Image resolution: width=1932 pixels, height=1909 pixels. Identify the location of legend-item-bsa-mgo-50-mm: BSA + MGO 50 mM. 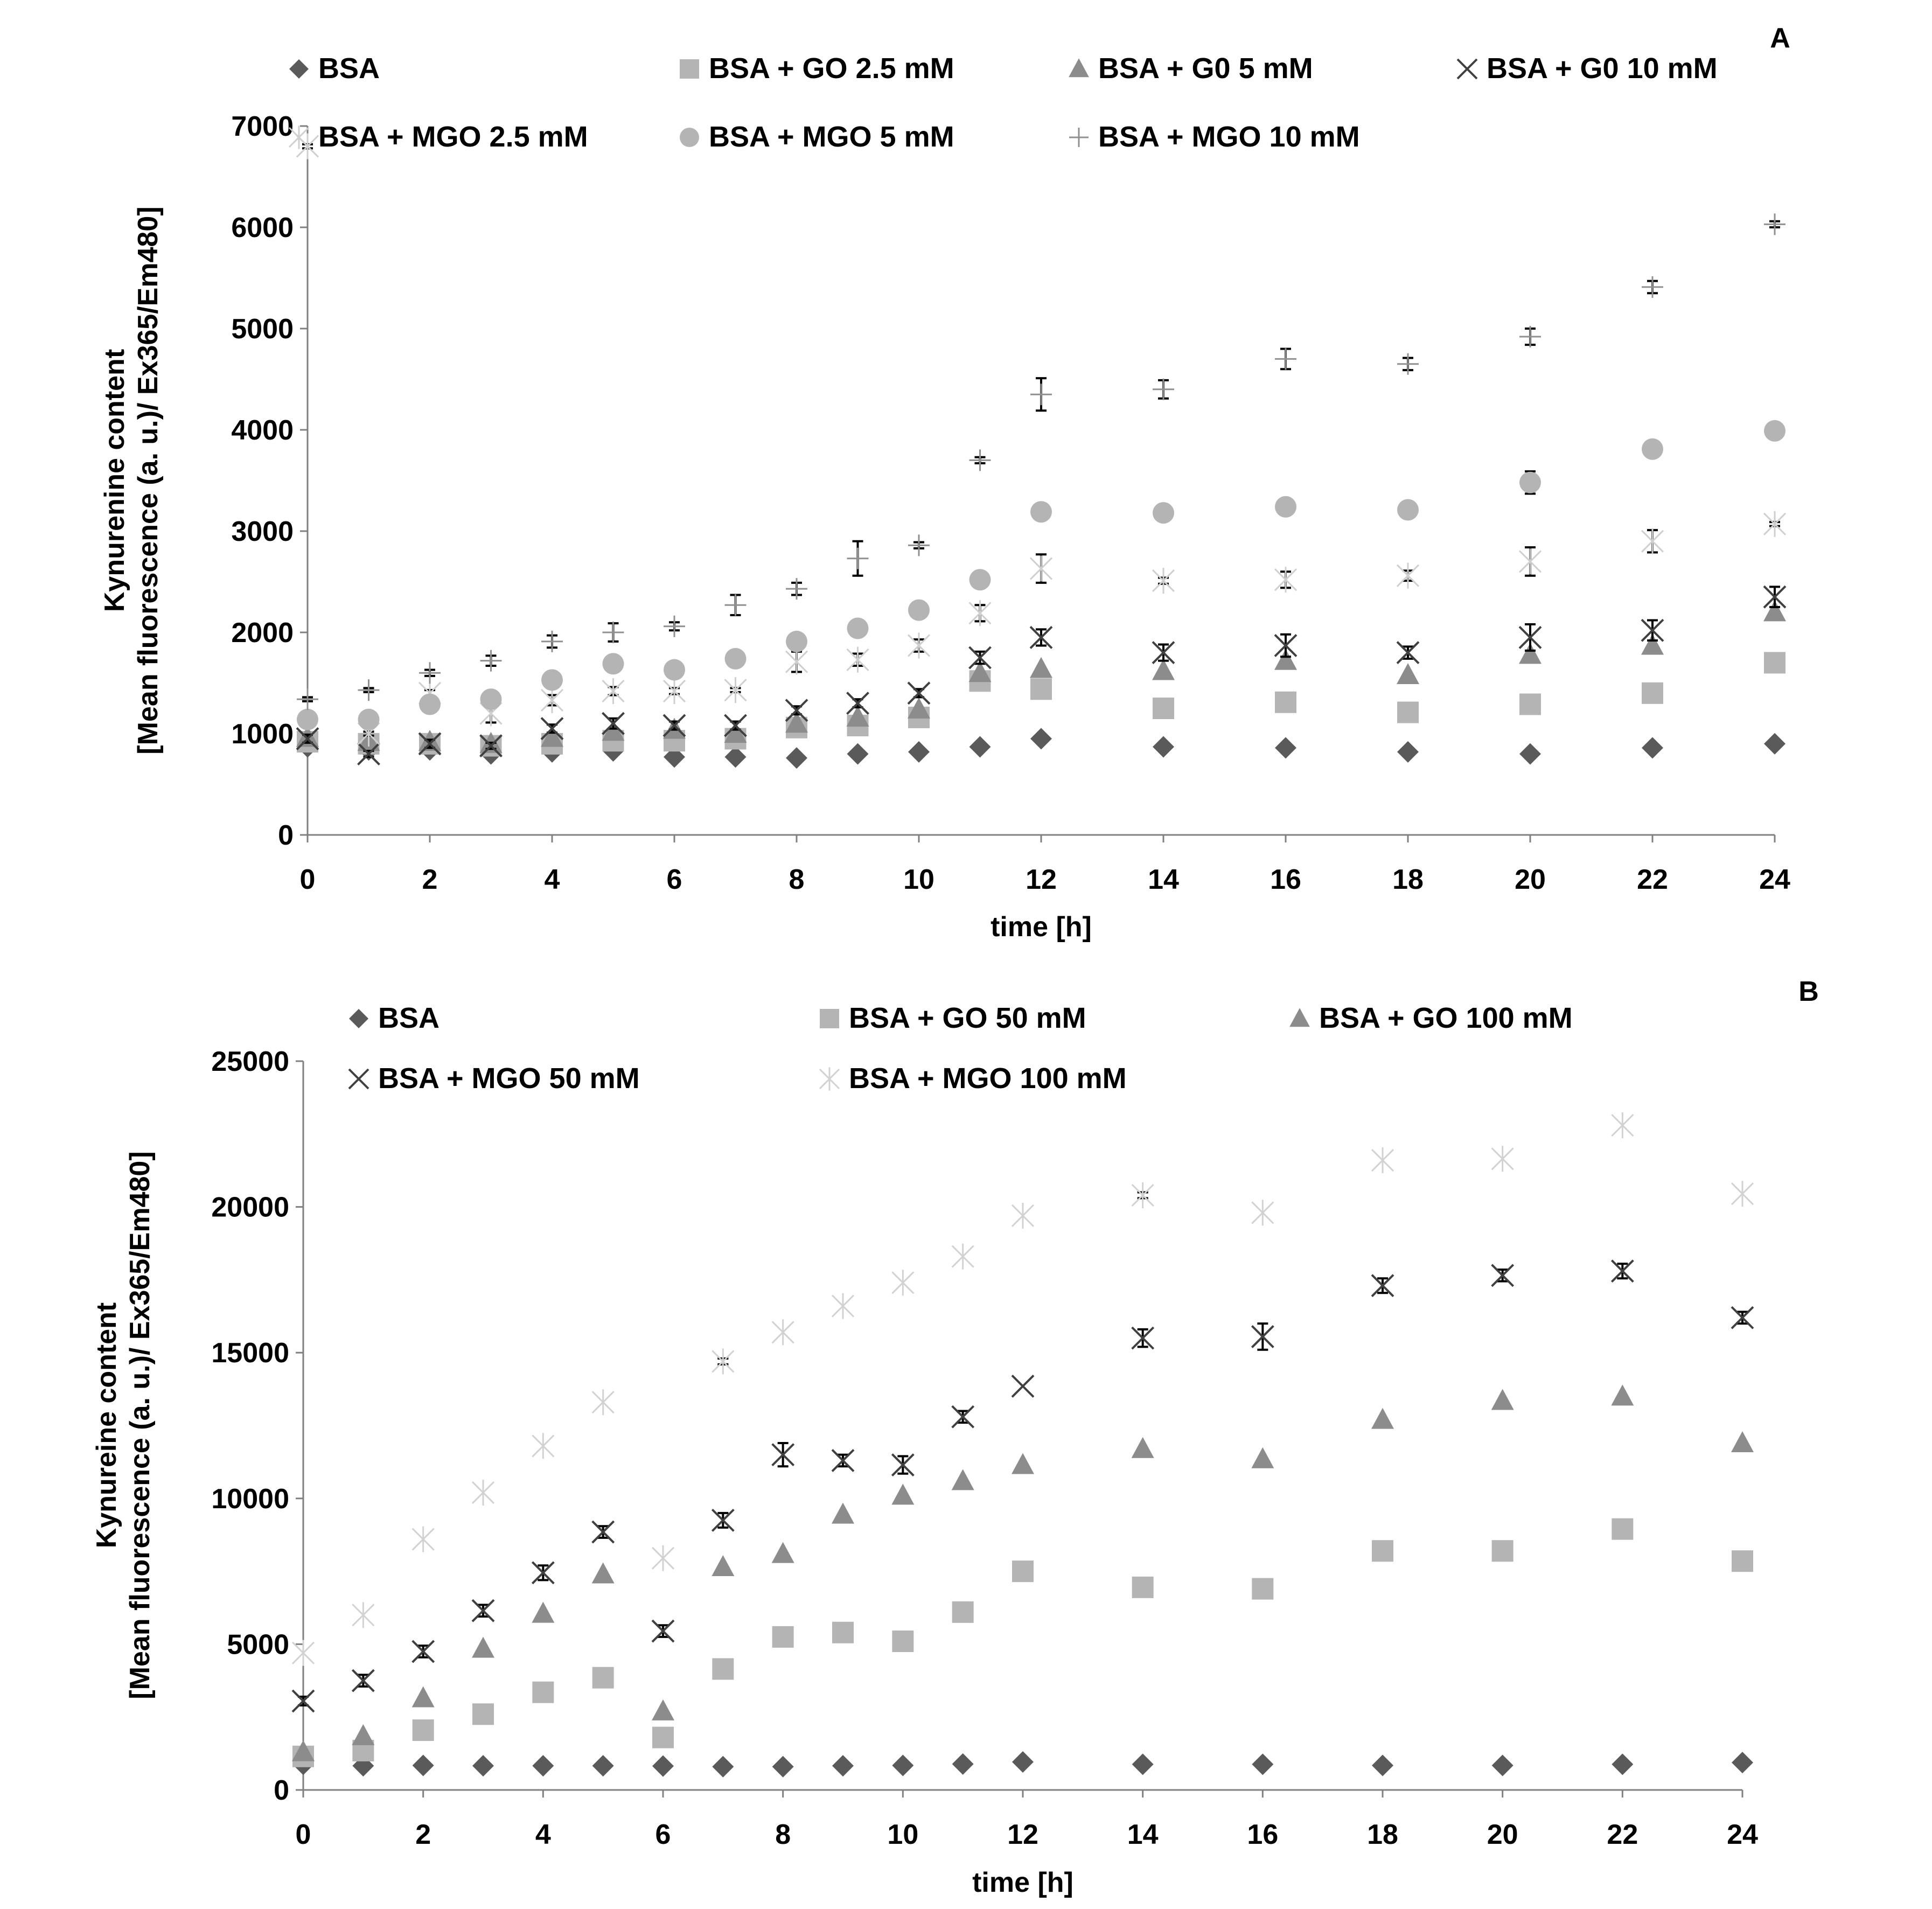
(494, 1078).